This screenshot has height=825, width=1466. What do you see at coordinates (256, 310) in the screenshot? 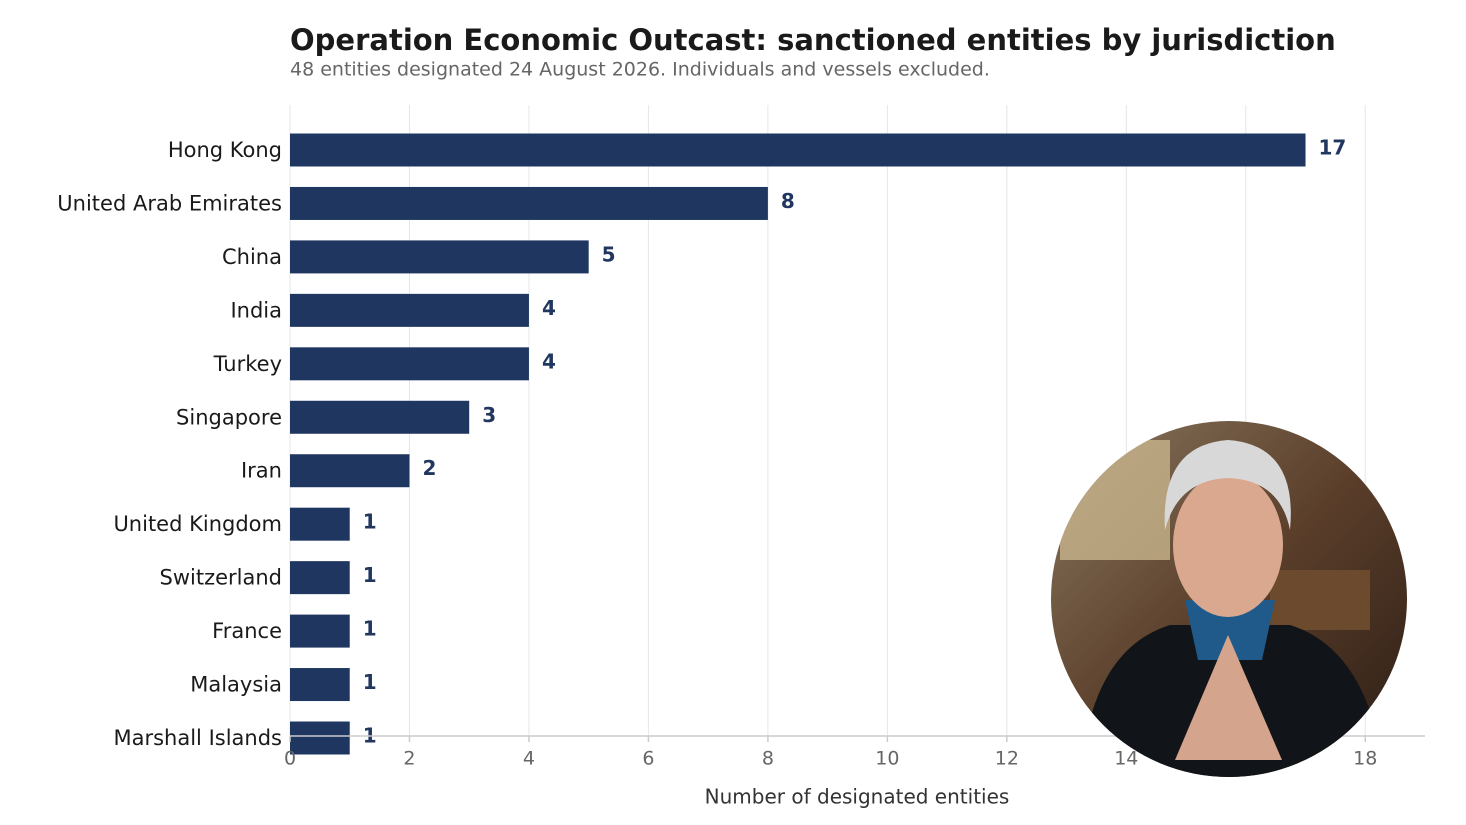
I see `category-label: India` at bounding box center [256, 310].